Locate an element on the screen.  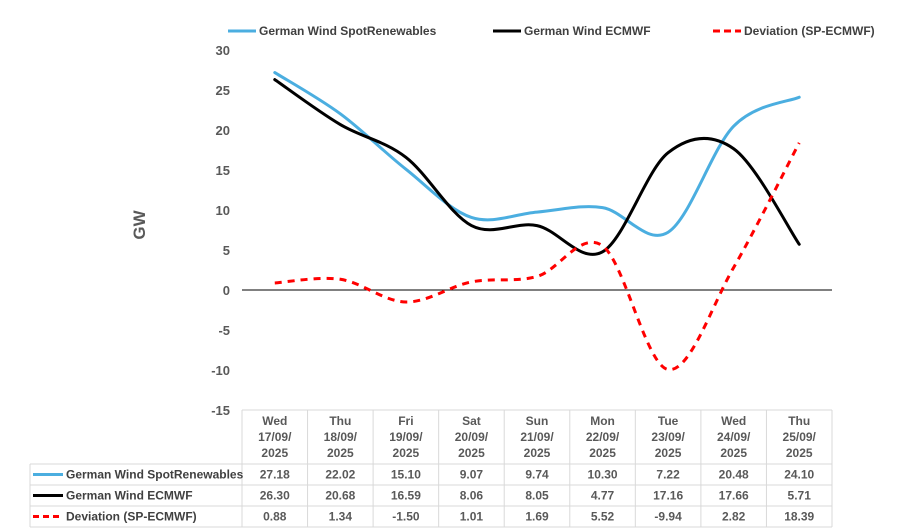
table-cell-value: 15.10 is located at coordinates (406, 475).